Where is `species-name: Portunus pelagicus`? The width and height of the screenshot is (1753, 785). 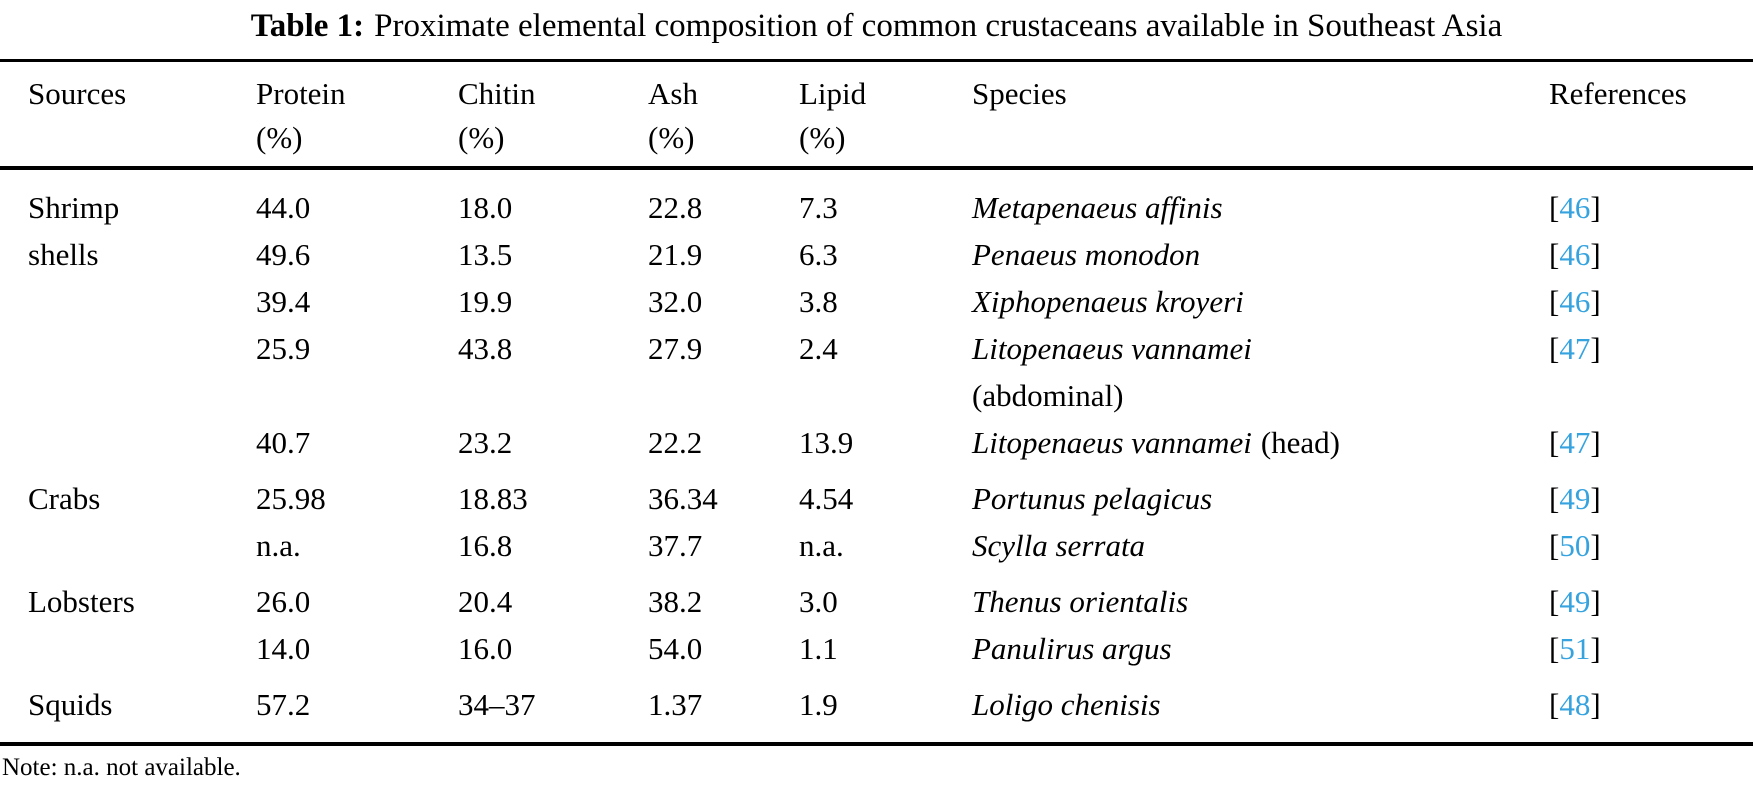 species-name: Portunus pelagicus is located at coordinates (1092, 498).